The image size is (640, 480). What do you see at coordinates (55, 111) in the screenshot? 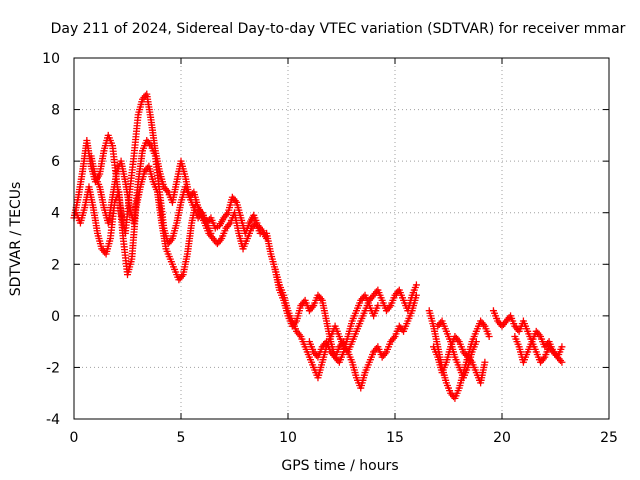
I see `y-tick-label: 8` at bounding box center [55, 111].